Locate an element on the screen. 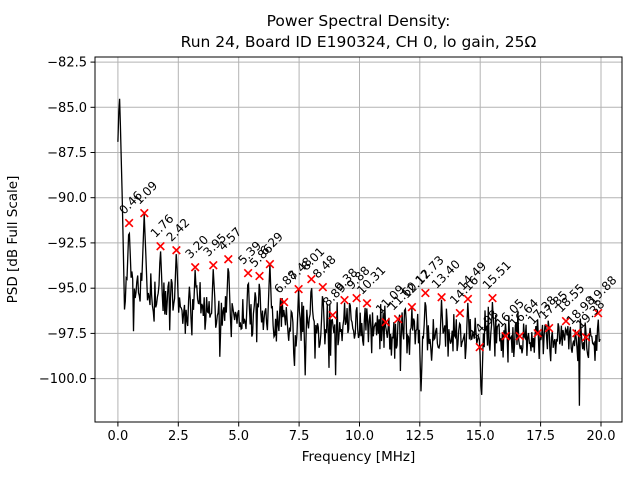 Image resolution: width=640 pixels, height=480 pixels. x-tick-label: 10.0 is located at coordinates (359, 436).